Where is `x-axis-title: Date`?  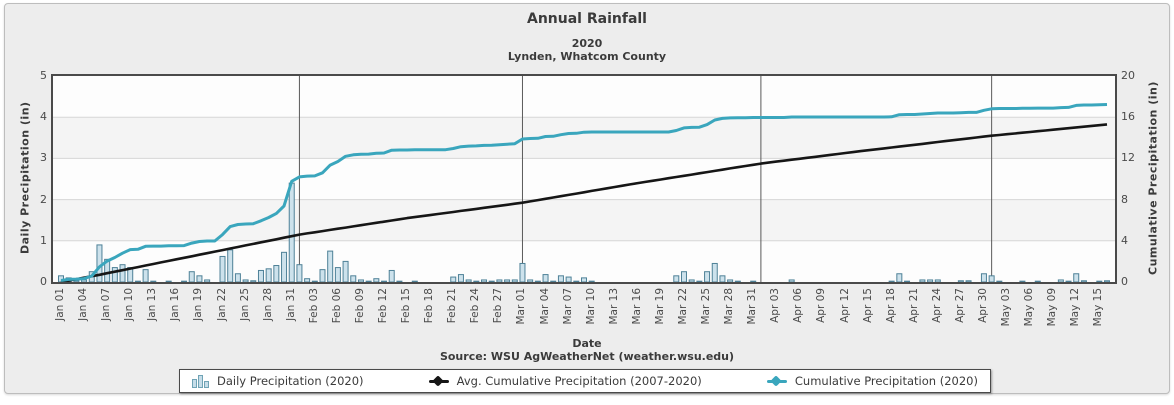
x-axis-title: Date is located at coordinates (587, 343).